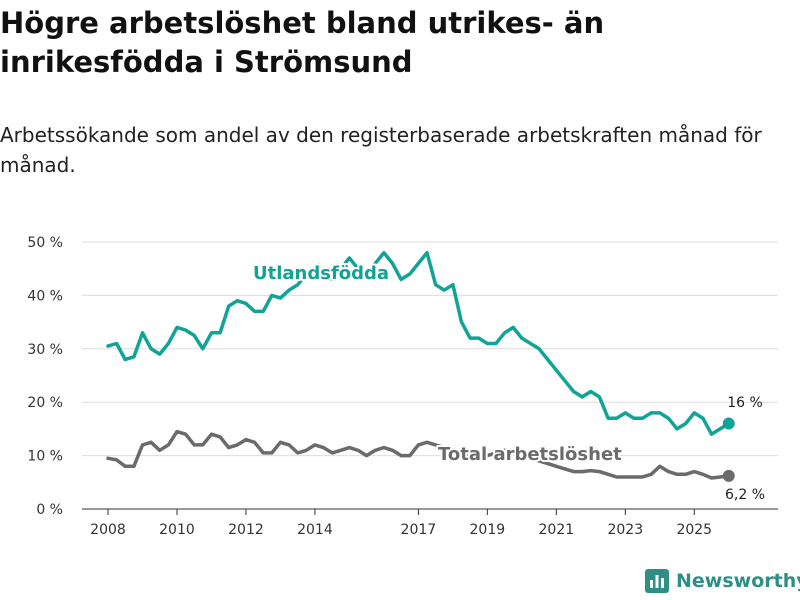  I want to click on newsworthy-logo: Newsworthy, so click(722, 581).